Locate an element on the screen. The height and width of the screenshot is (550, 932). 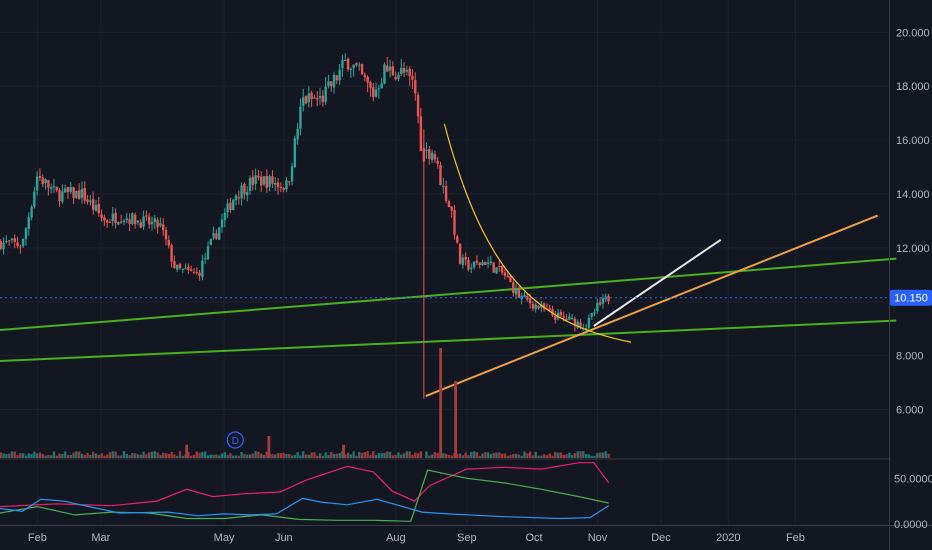
time-axis: Feb Mar May Jun Aug Sep Oct Nov Dec 2020 Feb is located at coordinates (416, 538).